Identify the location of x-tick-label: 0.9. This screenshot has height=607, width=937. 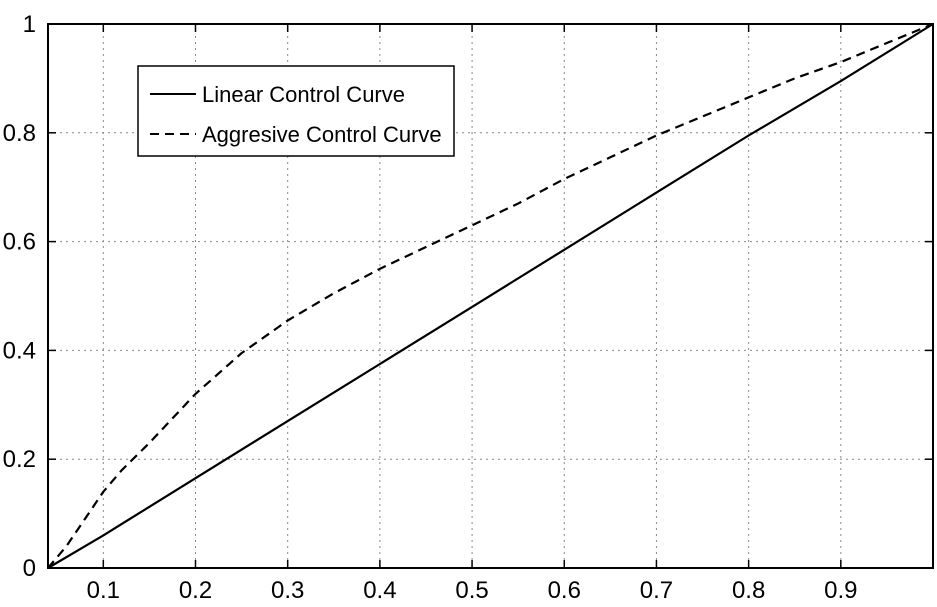
(840, 590).